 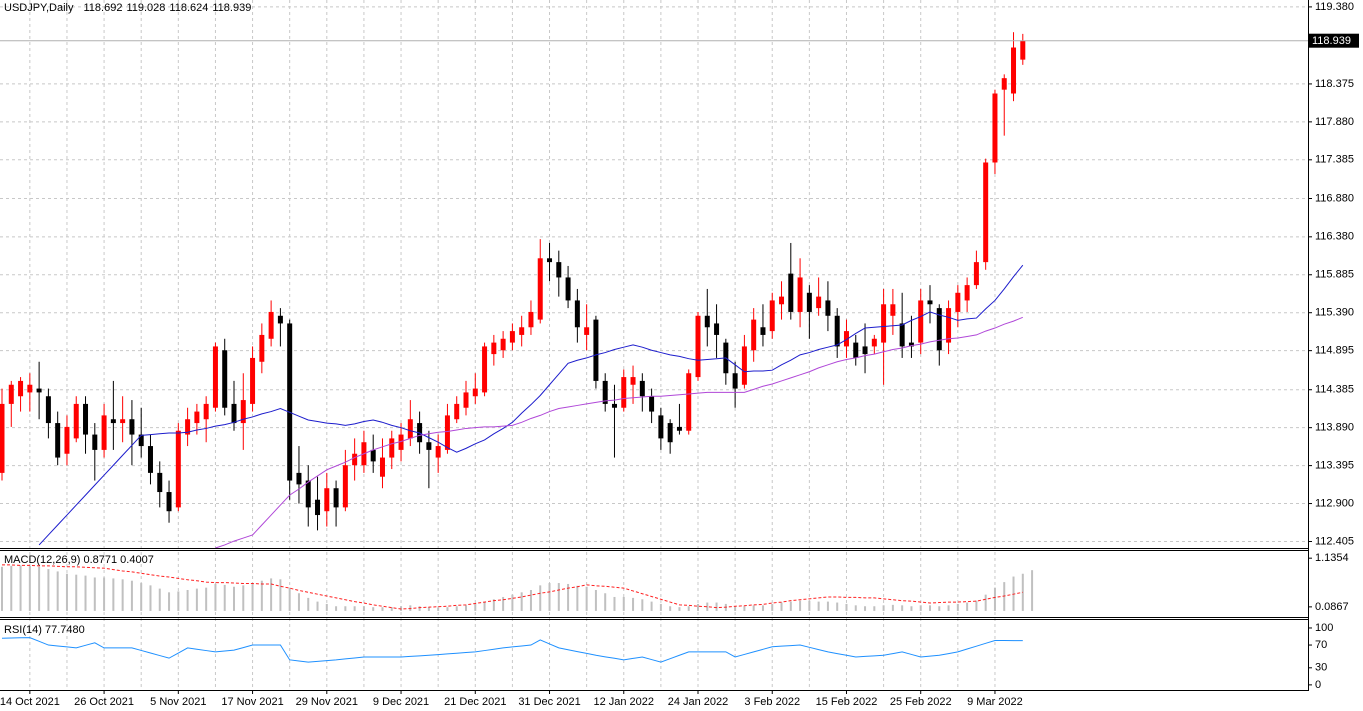 What do you see at coordinates (1334, 503) in the screenshot?
I see `y-tick-label: 112.900` at bounding box center [1334, 503].